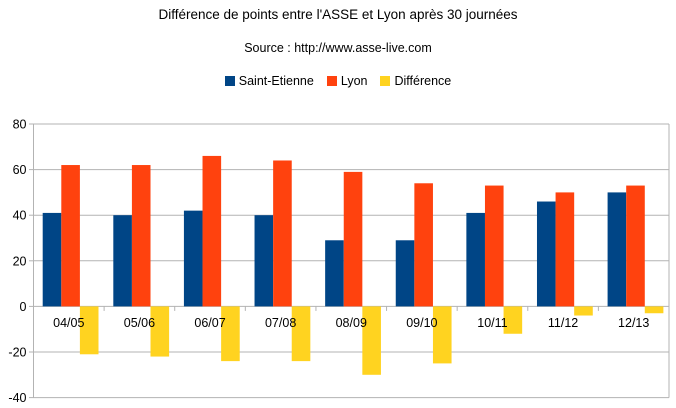 The image size is (676, 408). Describe the element at coordinates (513, 320) in the screenshot. I see `bar-difference-10/11` at that location.